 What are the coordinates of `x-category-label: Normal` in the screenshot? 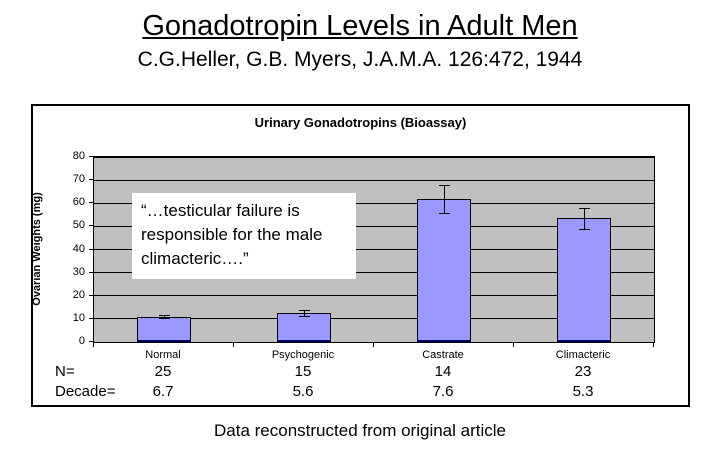 It's located at (163, 355).